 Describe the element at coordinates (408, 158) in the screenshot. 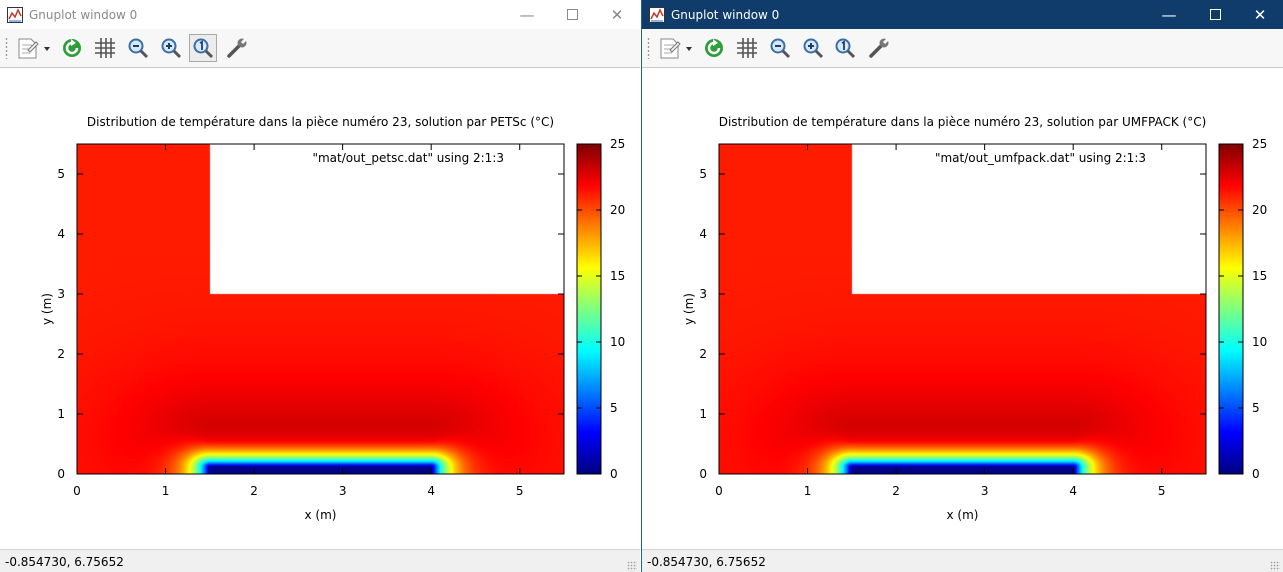

I see `series-legend: "mat/out_petsc.dat" using 2:1:3` at that location.